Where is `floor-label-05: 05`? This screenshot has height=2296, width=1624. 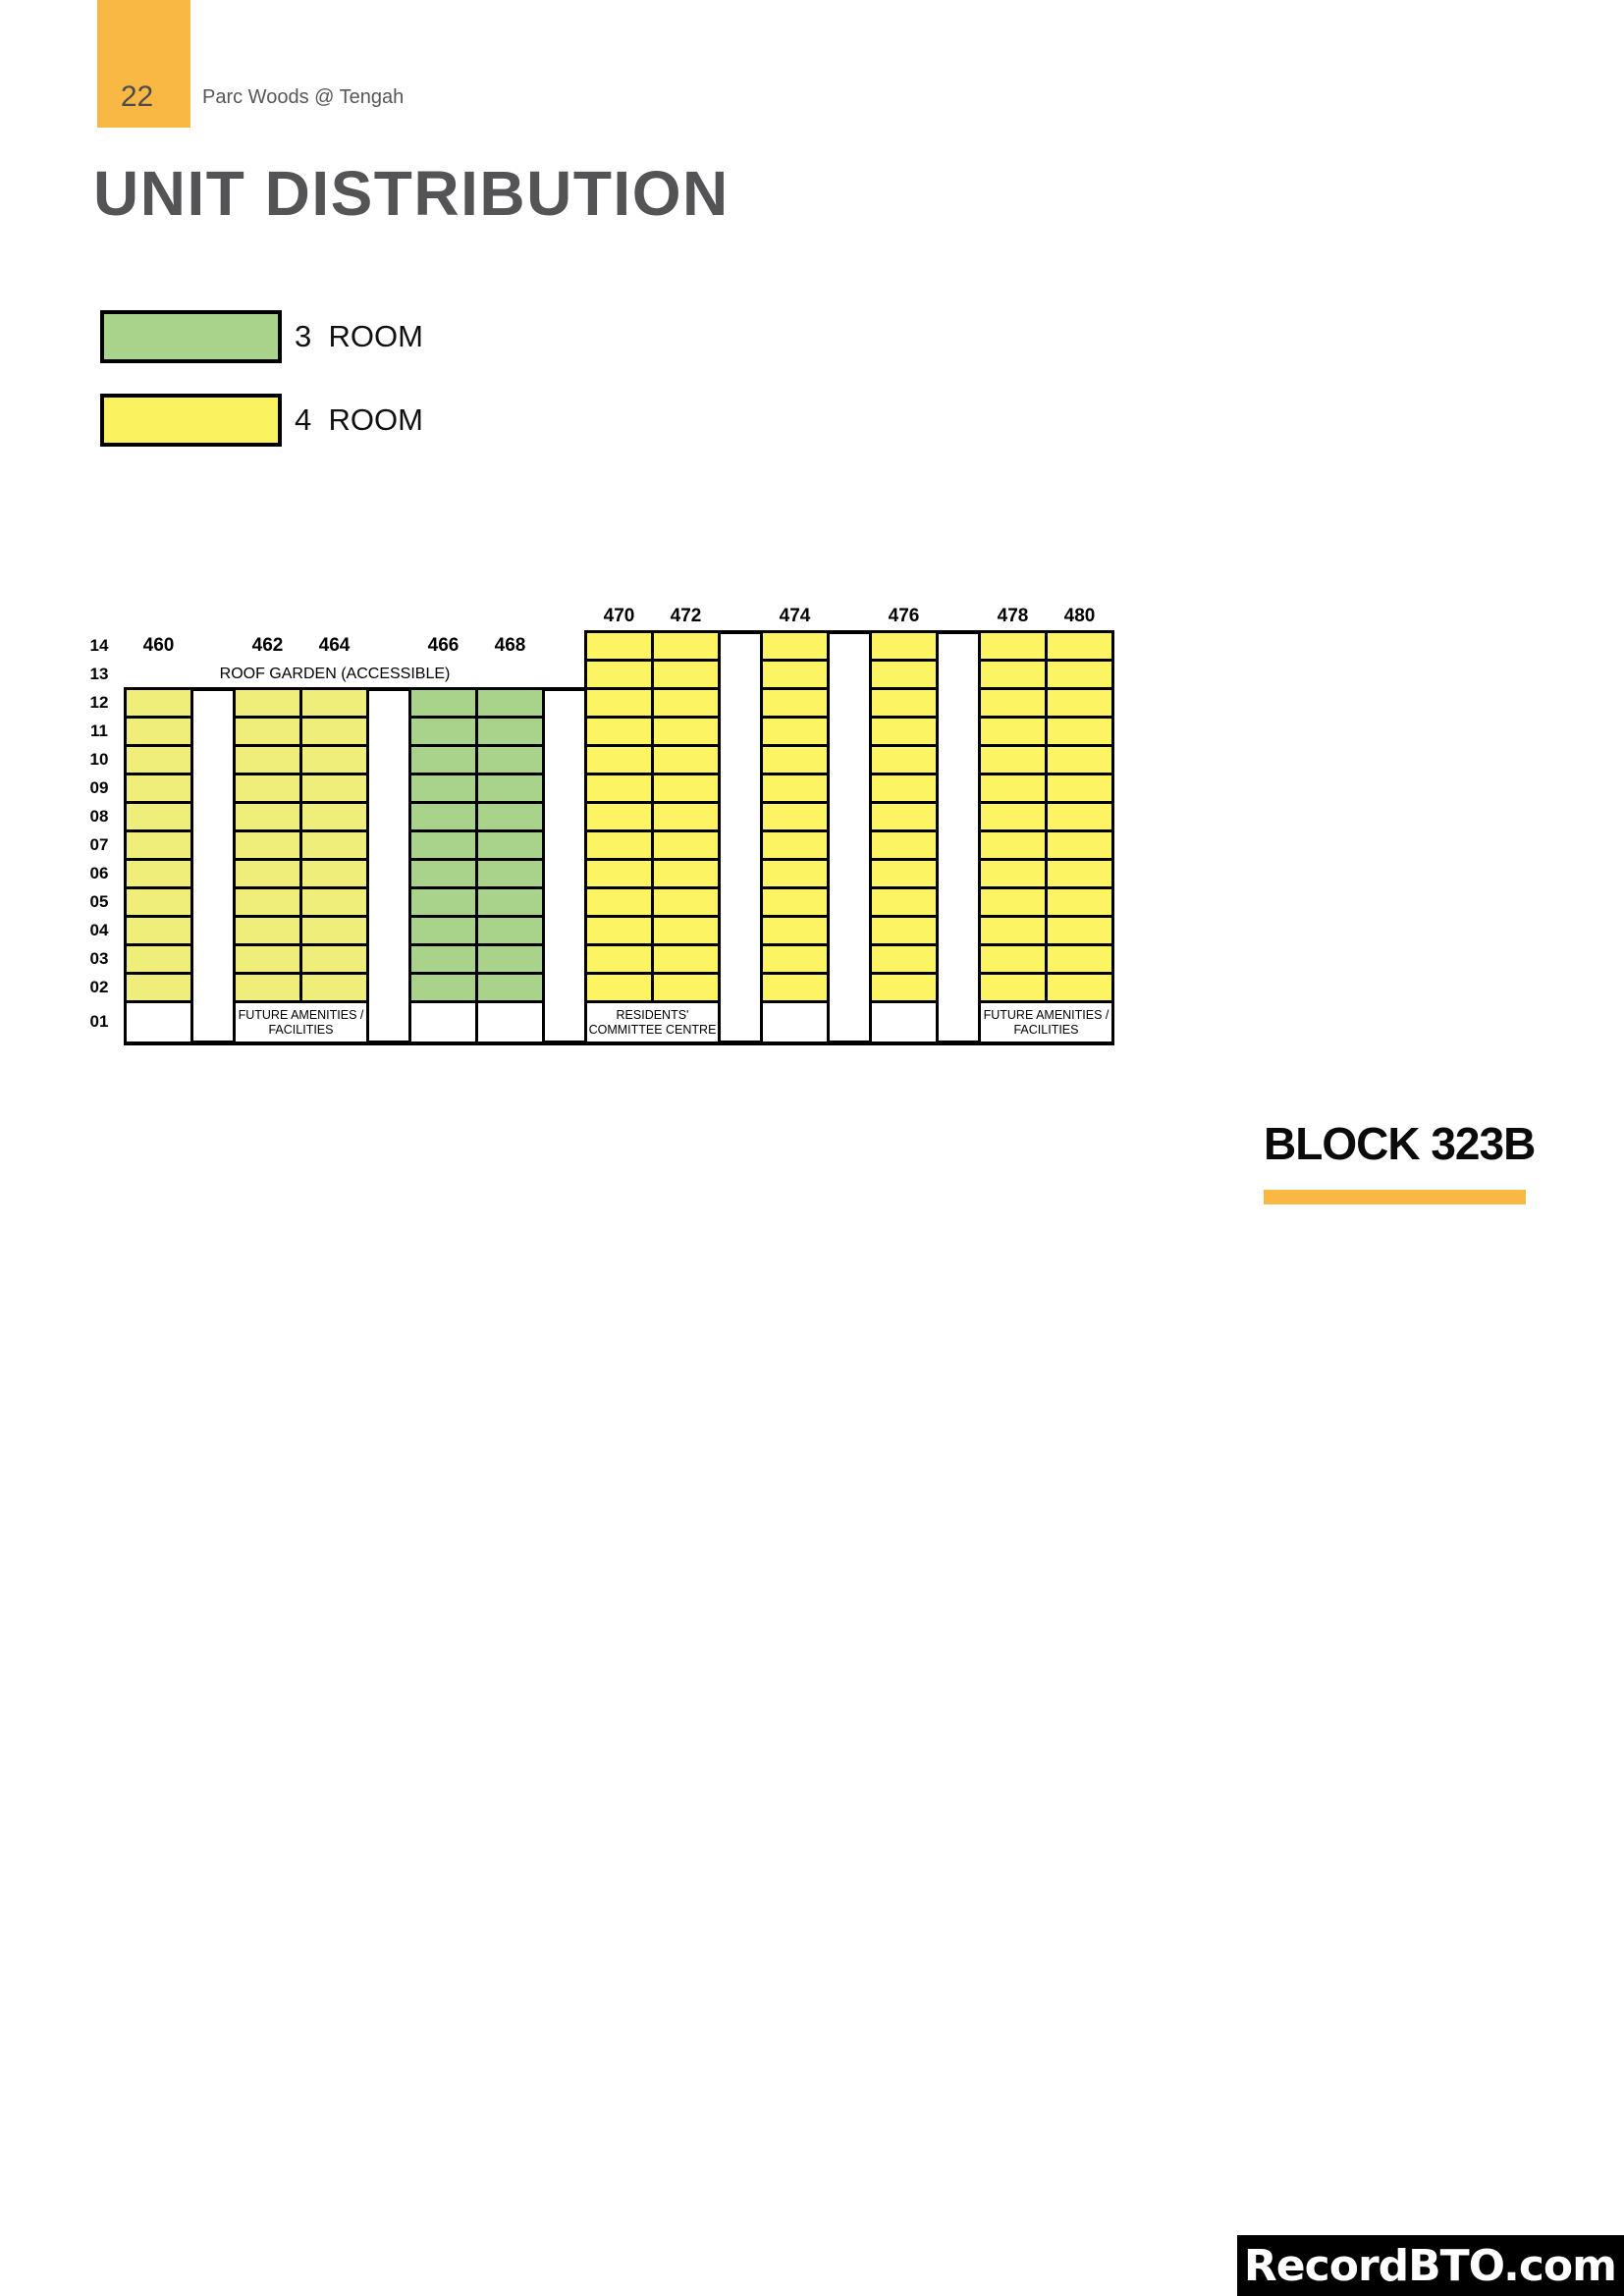 floor-label-05: 05 is located at coordinates (99, 901).